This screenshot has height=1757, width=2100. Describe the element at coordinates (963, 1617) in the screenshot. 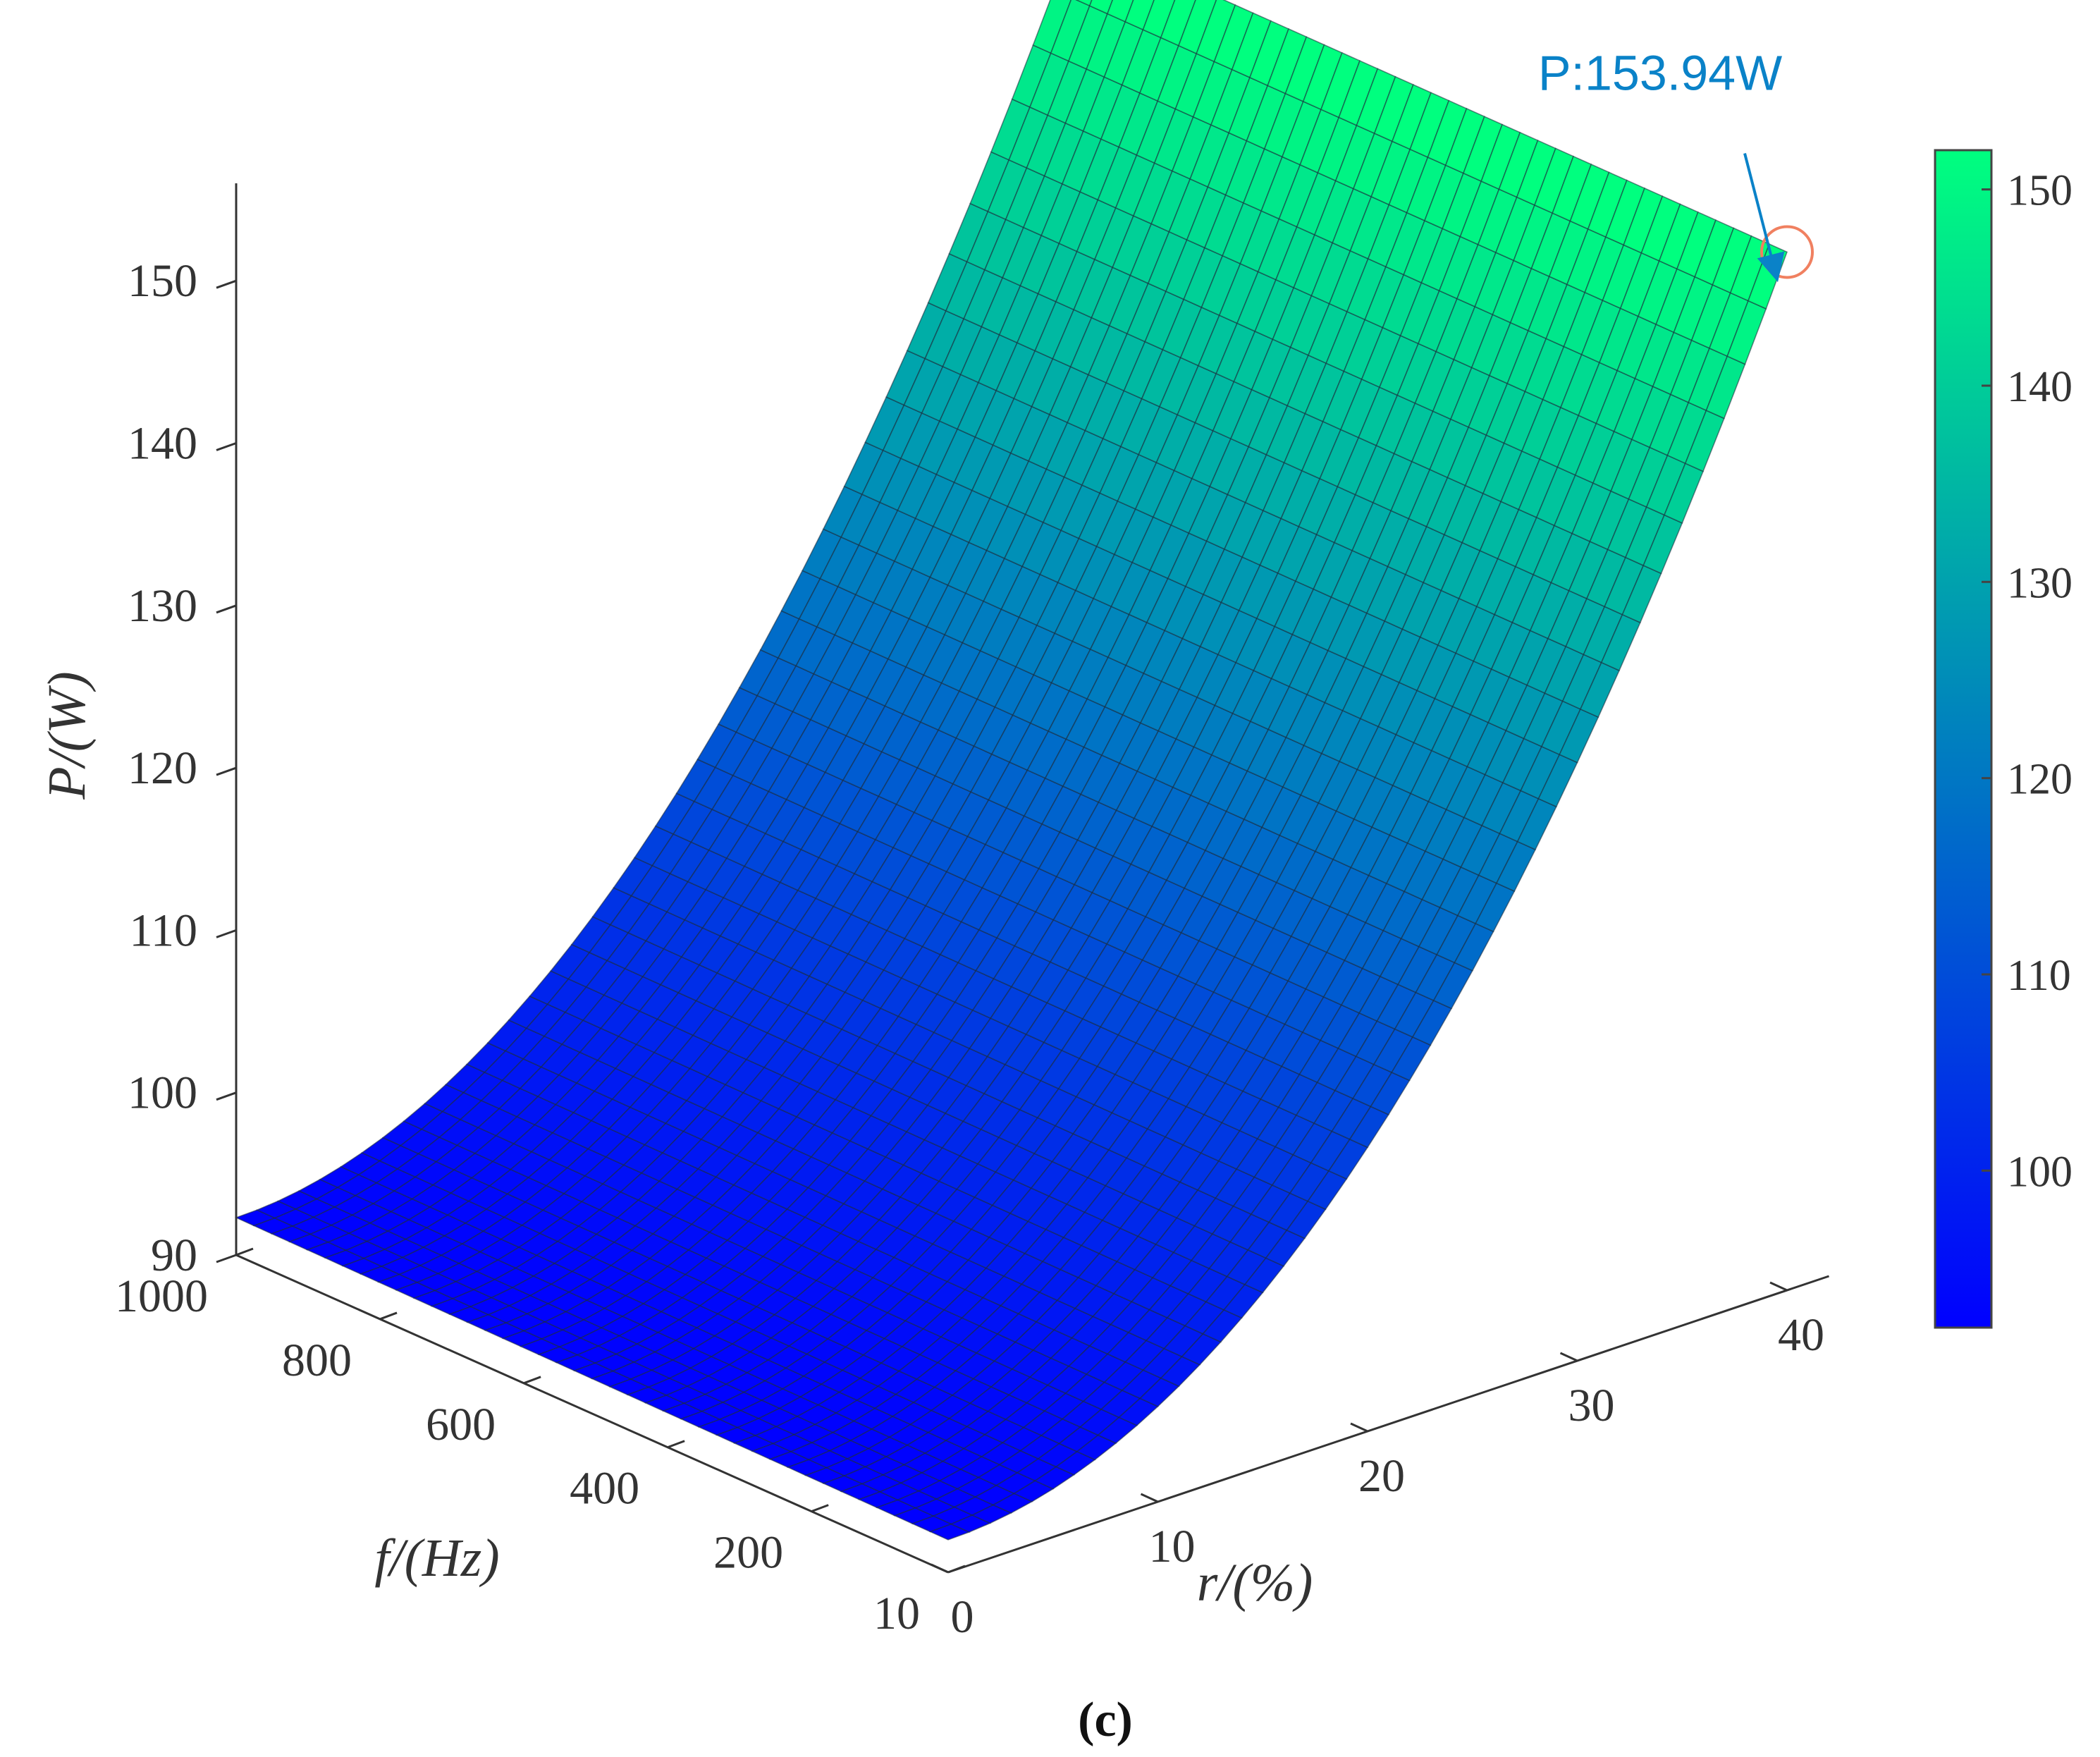

I see `r-tick-label: 0` at that location.